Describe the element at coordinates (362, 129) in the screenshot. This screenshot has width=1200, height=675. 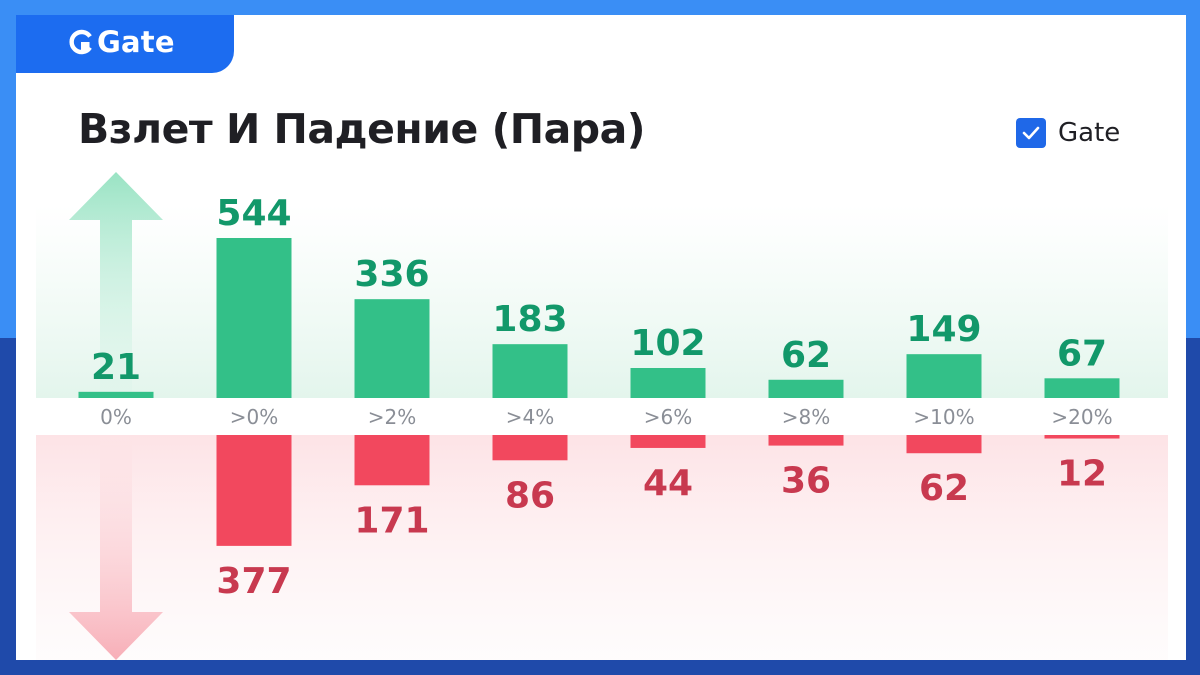
I see `page-title: Взлет И Падение (Пара)` at that location.